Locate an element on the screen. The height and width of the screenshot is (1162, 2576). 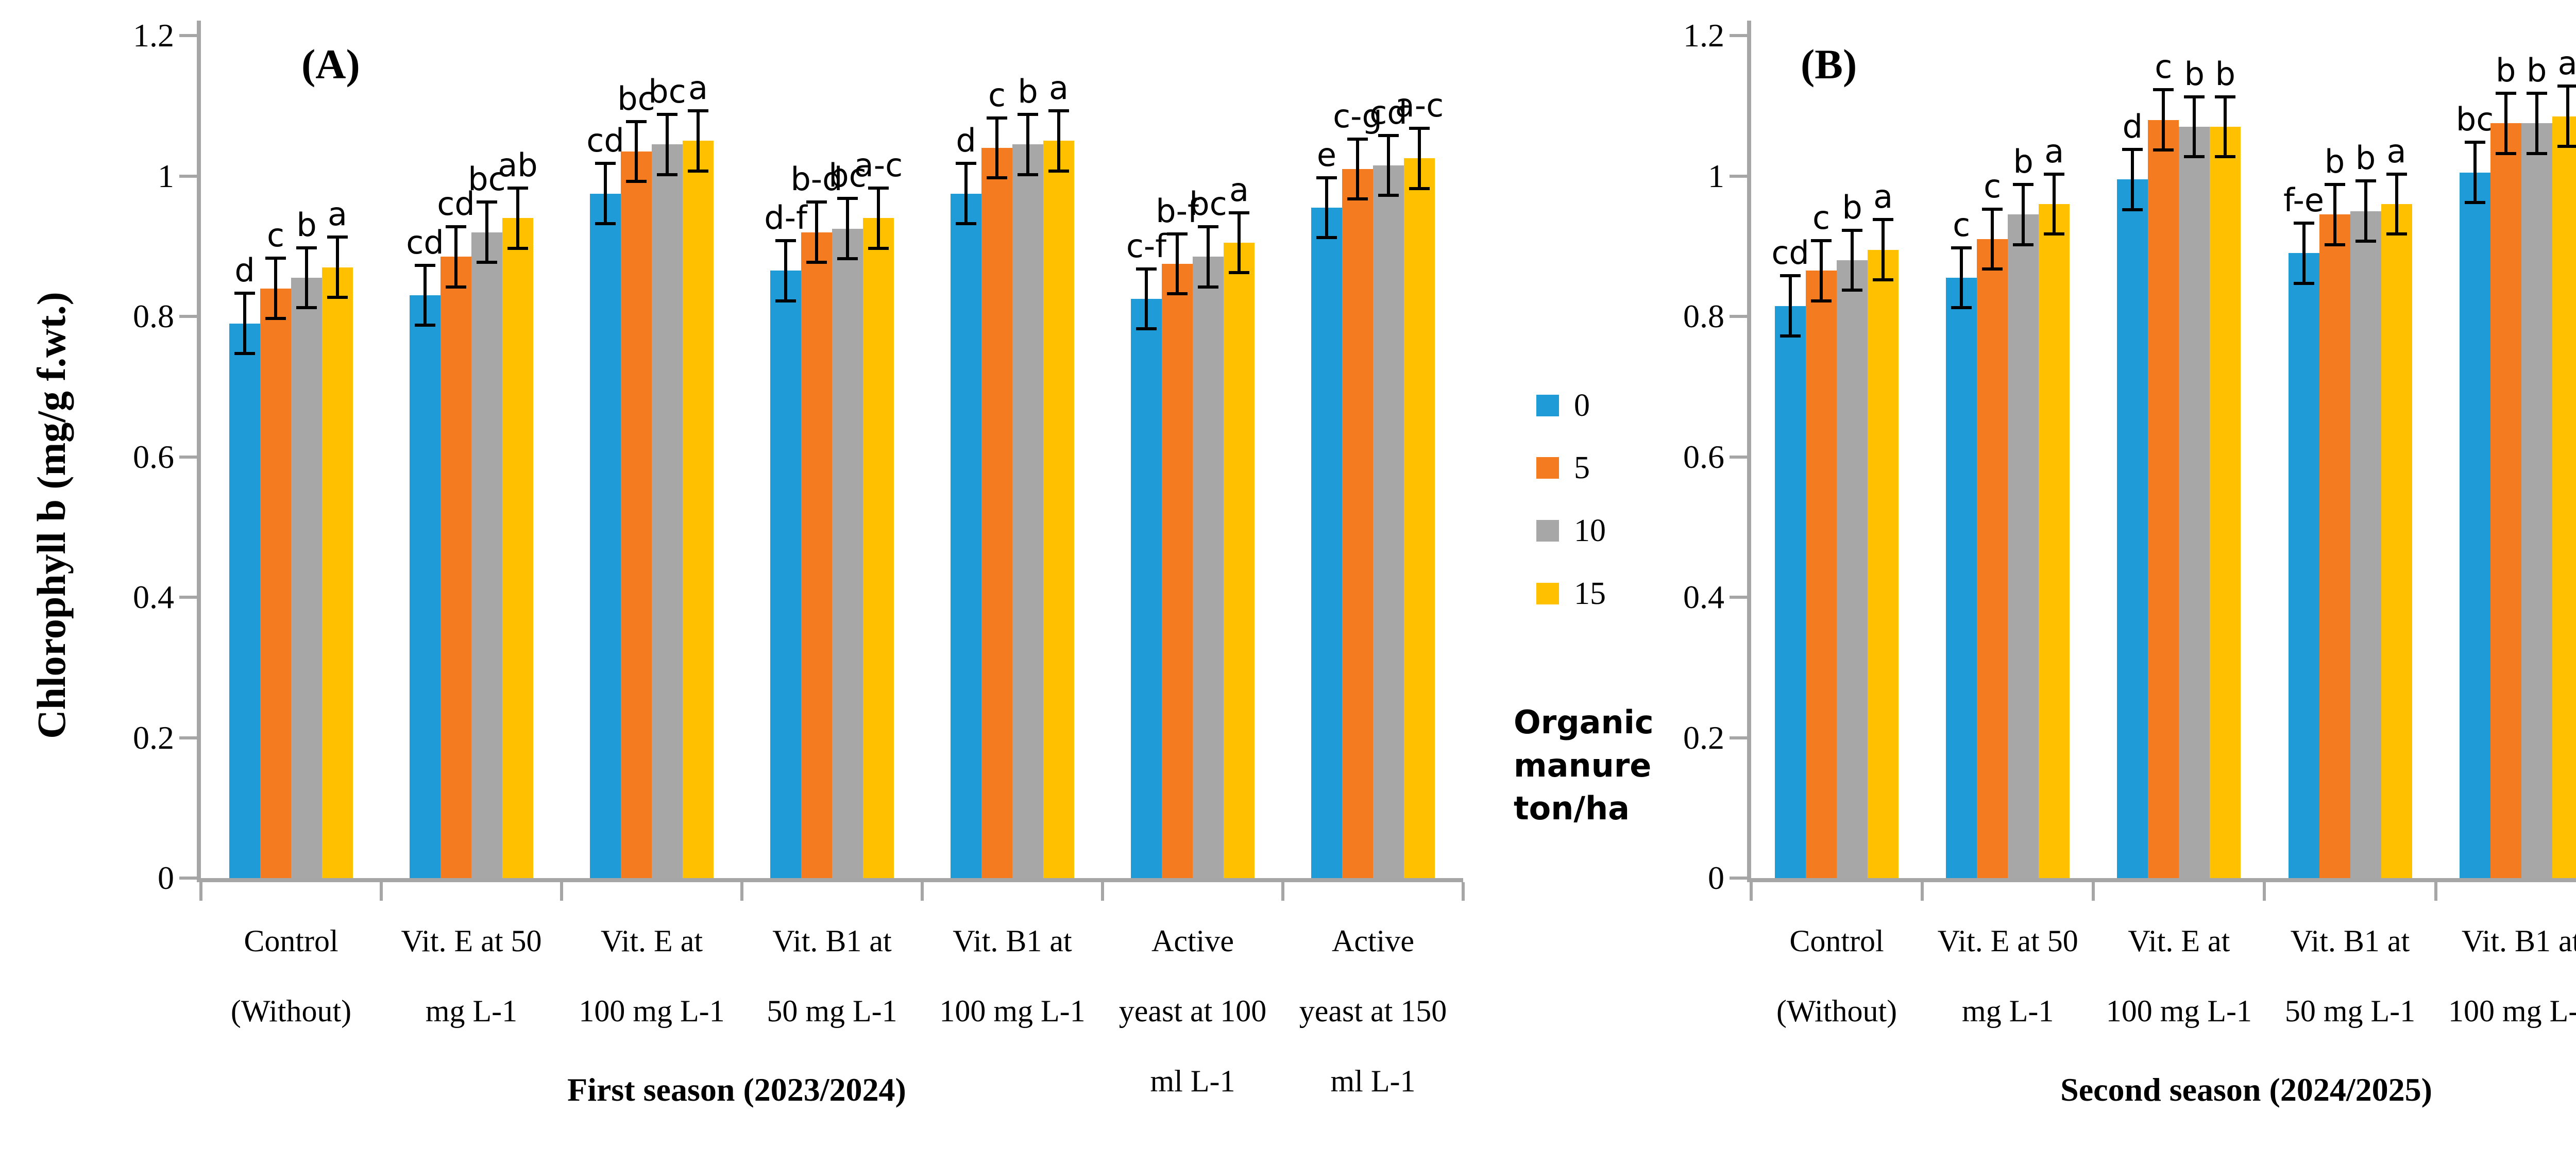
significance-letter: f-e is located at coordinates (2303, 200).